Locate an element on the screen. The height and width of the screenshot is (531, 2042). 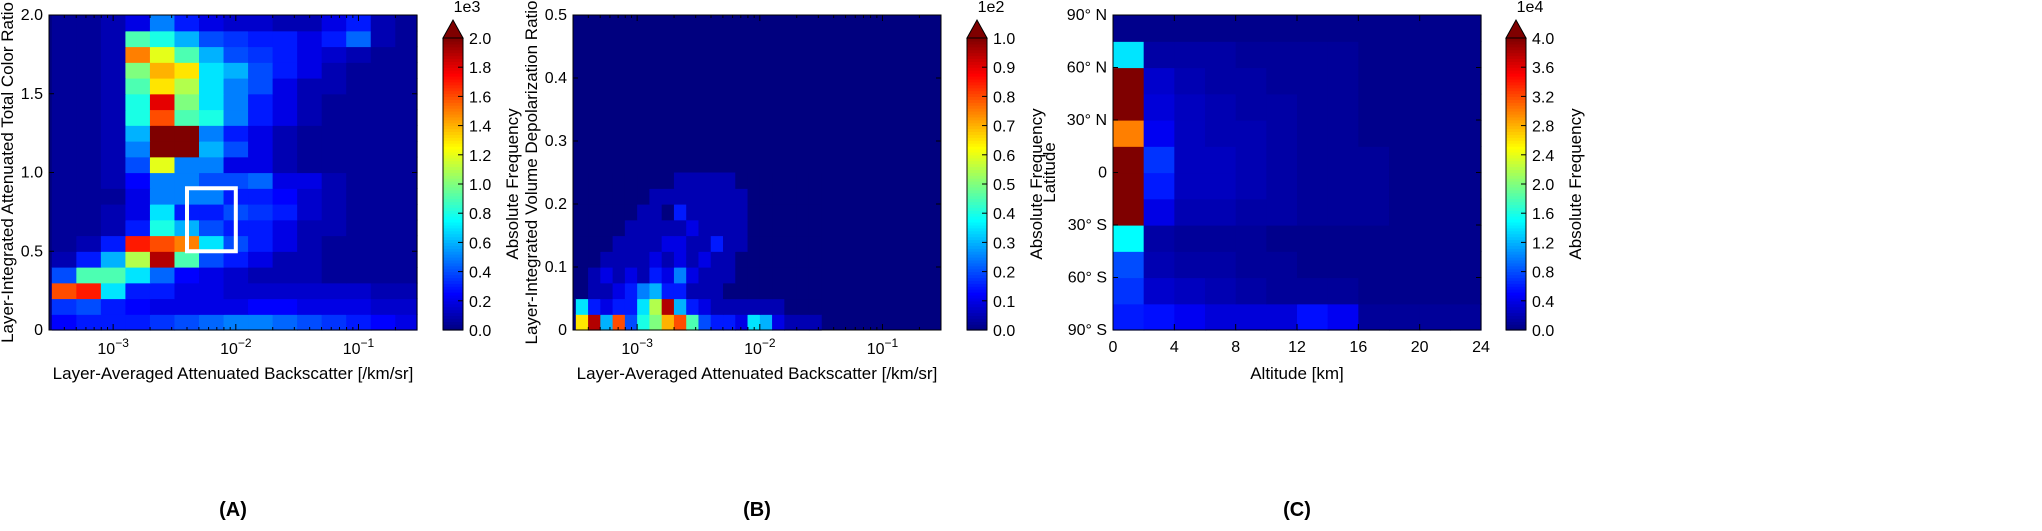
y-tick-label: 2.0 is located at coordinates (32, 15).